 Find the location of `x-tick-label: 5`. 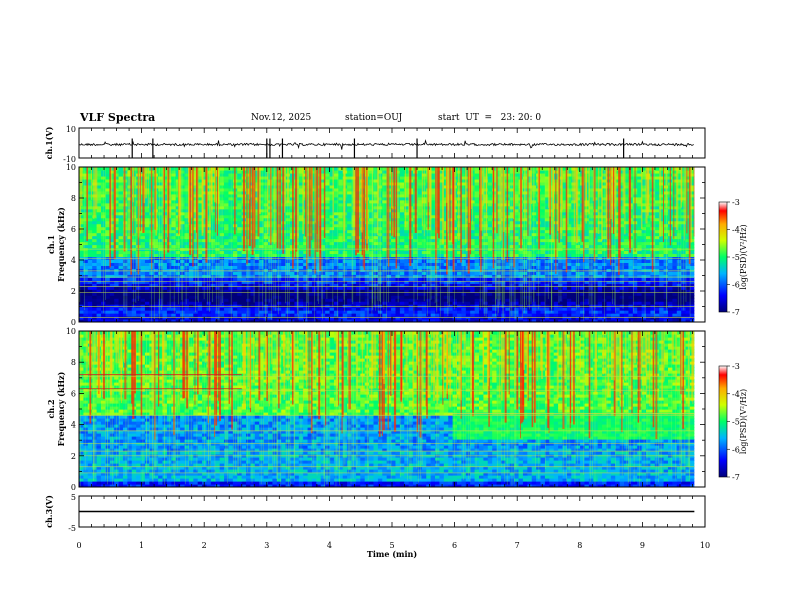

x-tick-label: 5 is located at coordinates (391, 545).